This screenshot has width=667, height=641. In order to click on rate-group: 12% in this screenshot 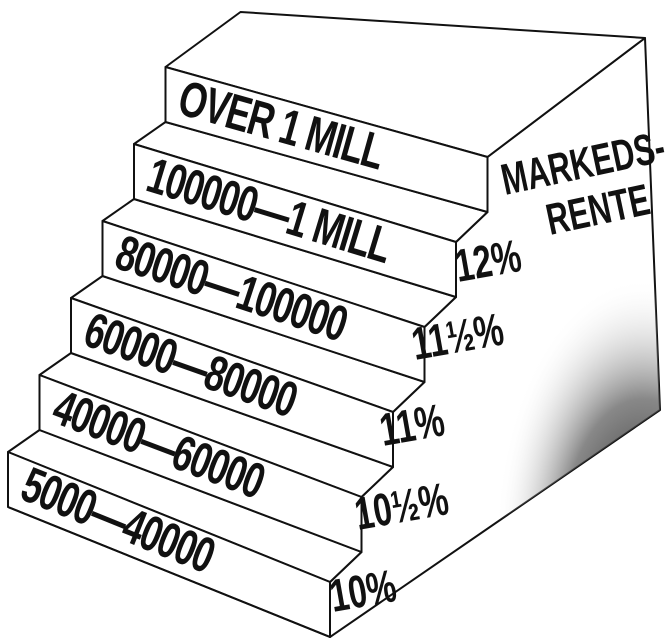, I will do `click(488, 261)`.